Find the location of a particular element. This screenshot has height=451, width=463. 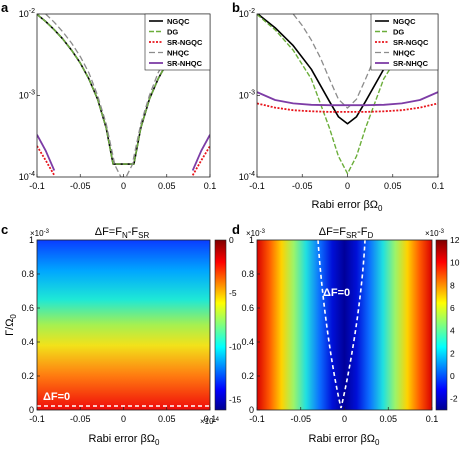

panel-d-colorbar-ticks: 12 10 8 6 4 2 0 -2 is located at coordinates (455, 319).